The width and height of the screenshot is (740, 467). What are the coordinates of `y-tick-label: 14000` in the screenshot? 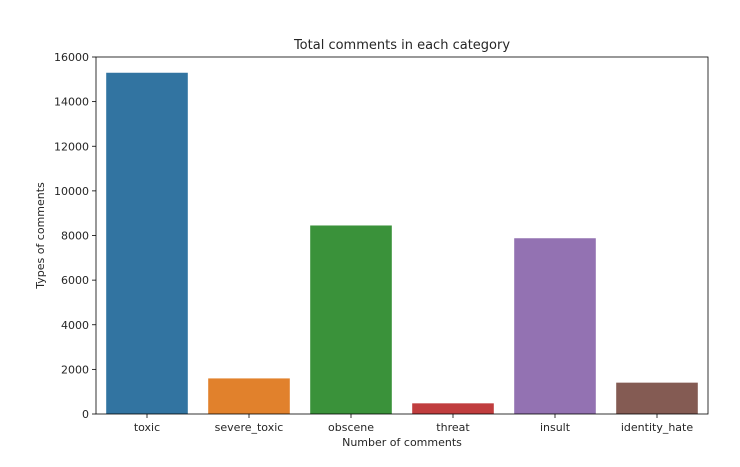 It's located at (71, 102).